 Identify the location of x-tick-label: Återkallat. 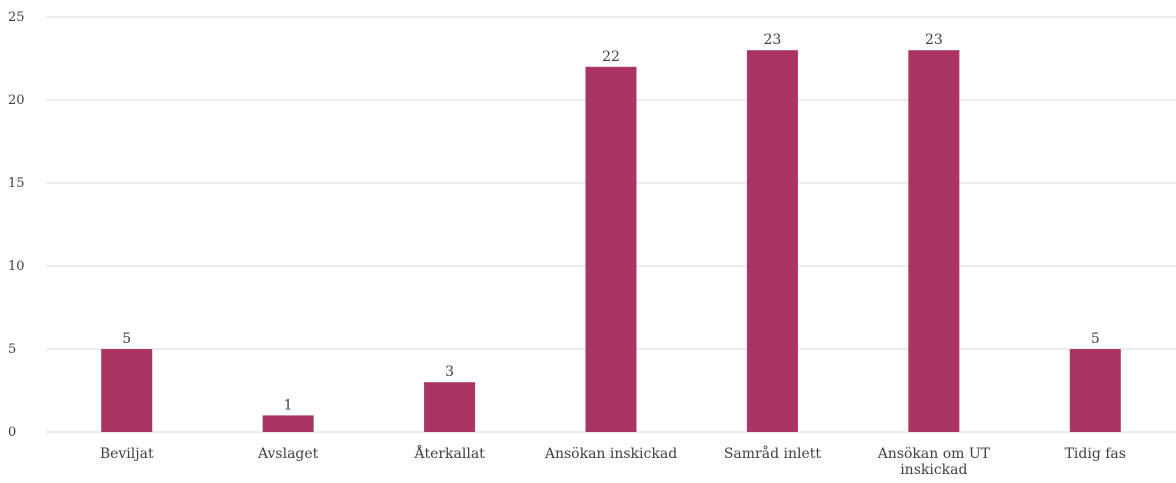
(449, 453).